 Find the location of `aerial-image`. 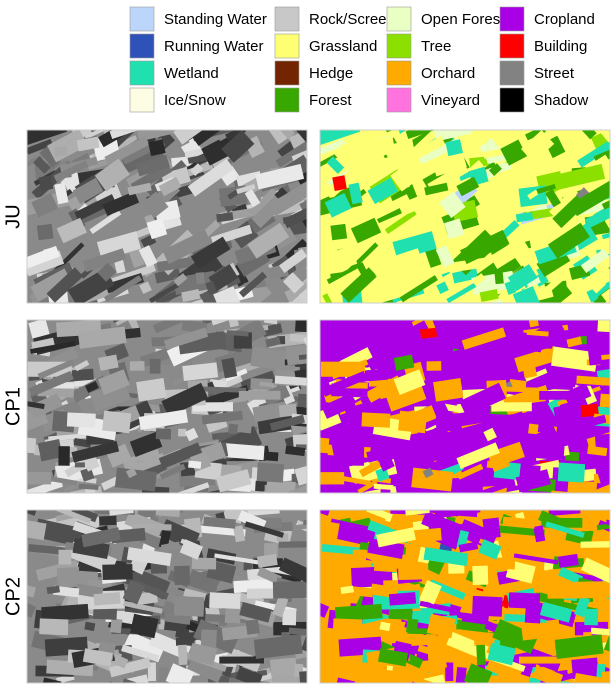

aerial-image is located at coordinates (167, 406).